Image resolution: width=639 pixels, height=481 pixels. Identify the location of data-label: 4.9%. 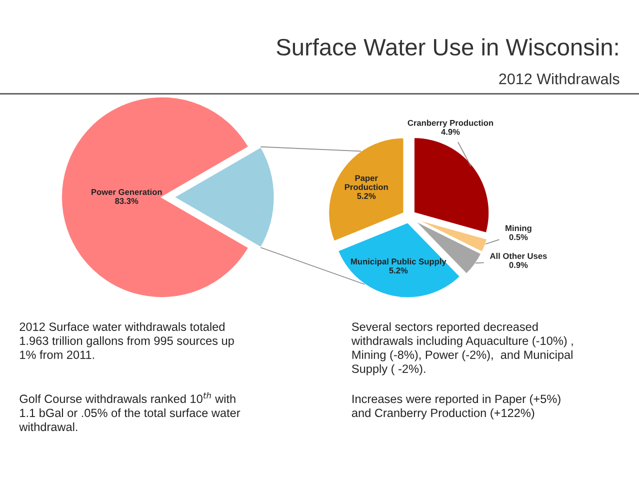
(450, 131).